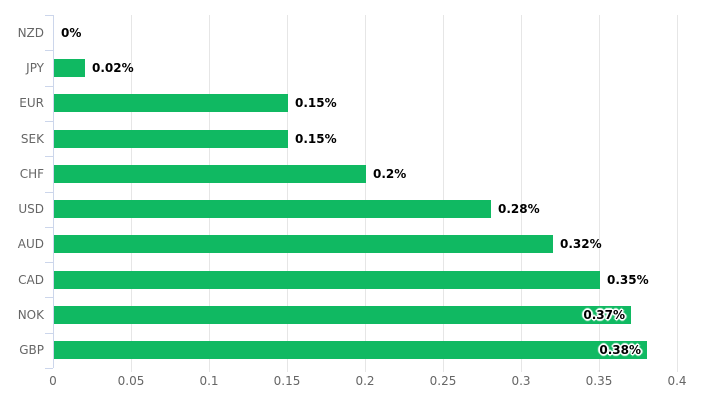  Describe the element at coordinates (31, 280) in the screenshot. I see `category-label: CAD` at that location.